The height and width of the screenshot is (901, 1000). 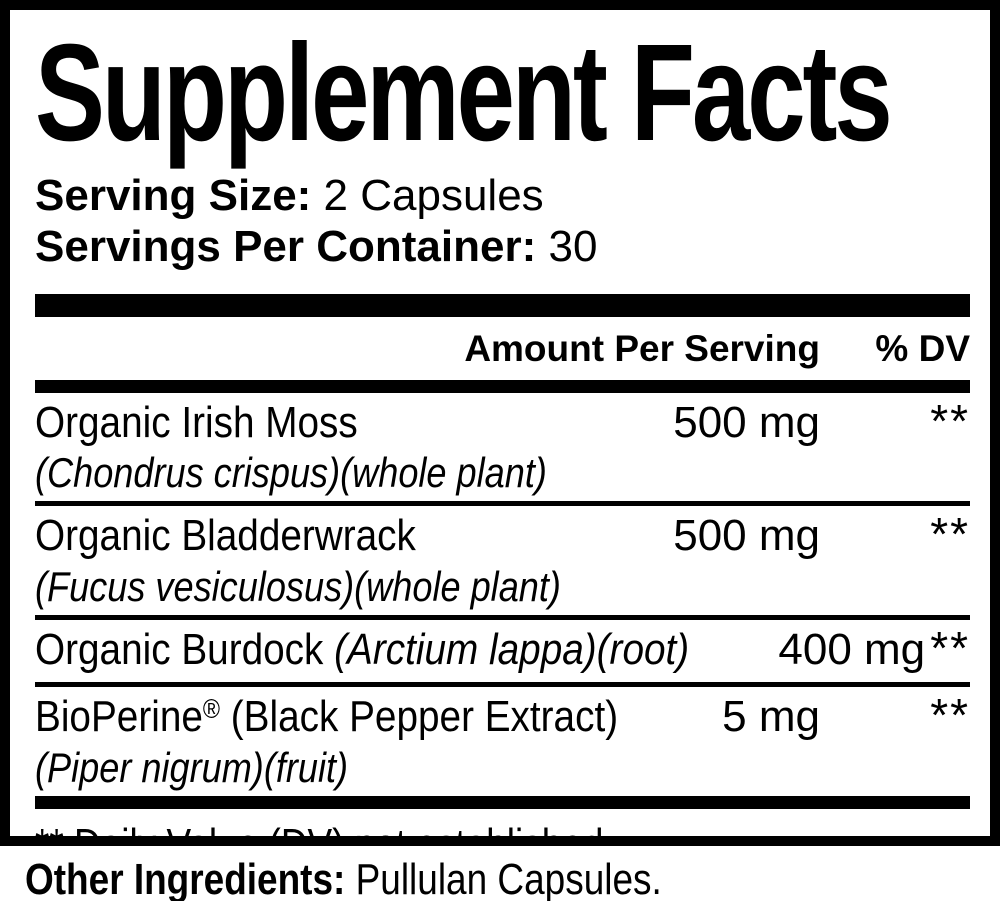 I want to click on serving-size-label: Serving Size:, so click(x=173, y=195).